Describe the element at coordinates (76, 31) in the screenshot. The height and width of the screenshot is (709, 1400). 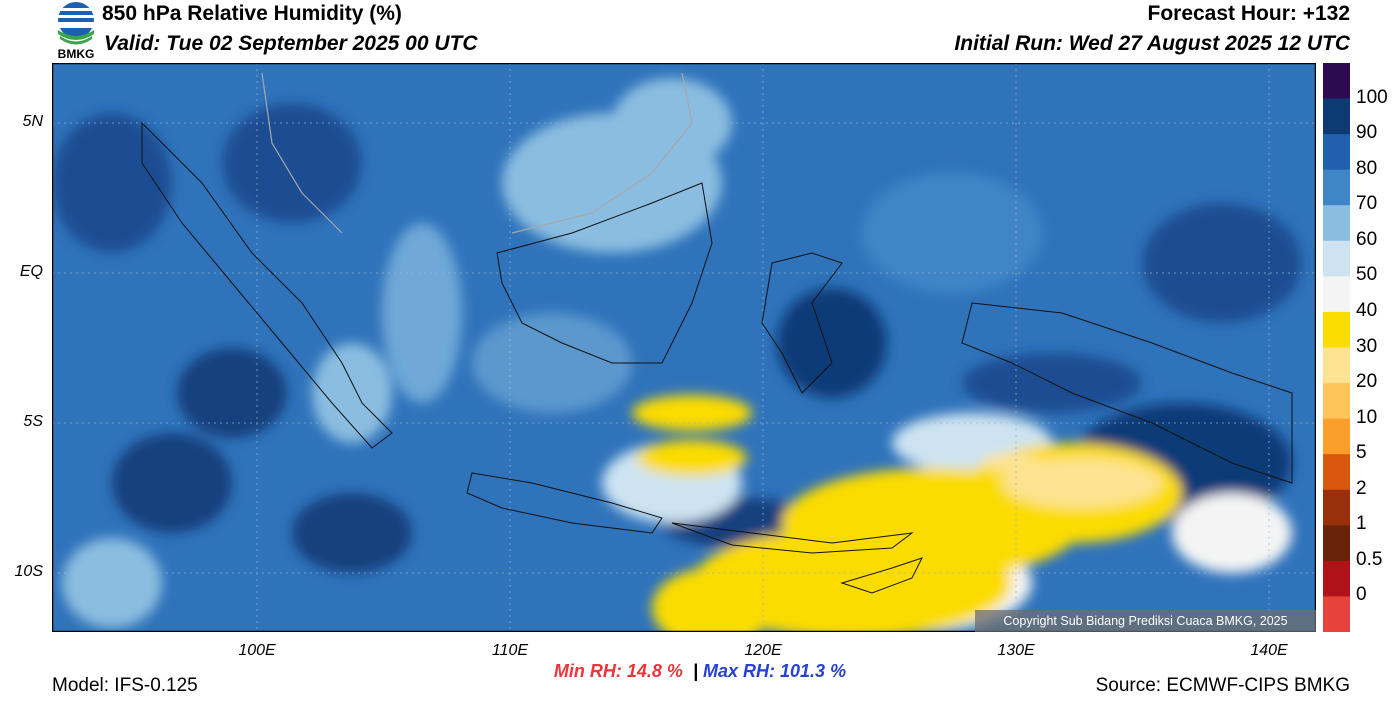
I see `bmkg-logo-icon: BMKG` at that location.